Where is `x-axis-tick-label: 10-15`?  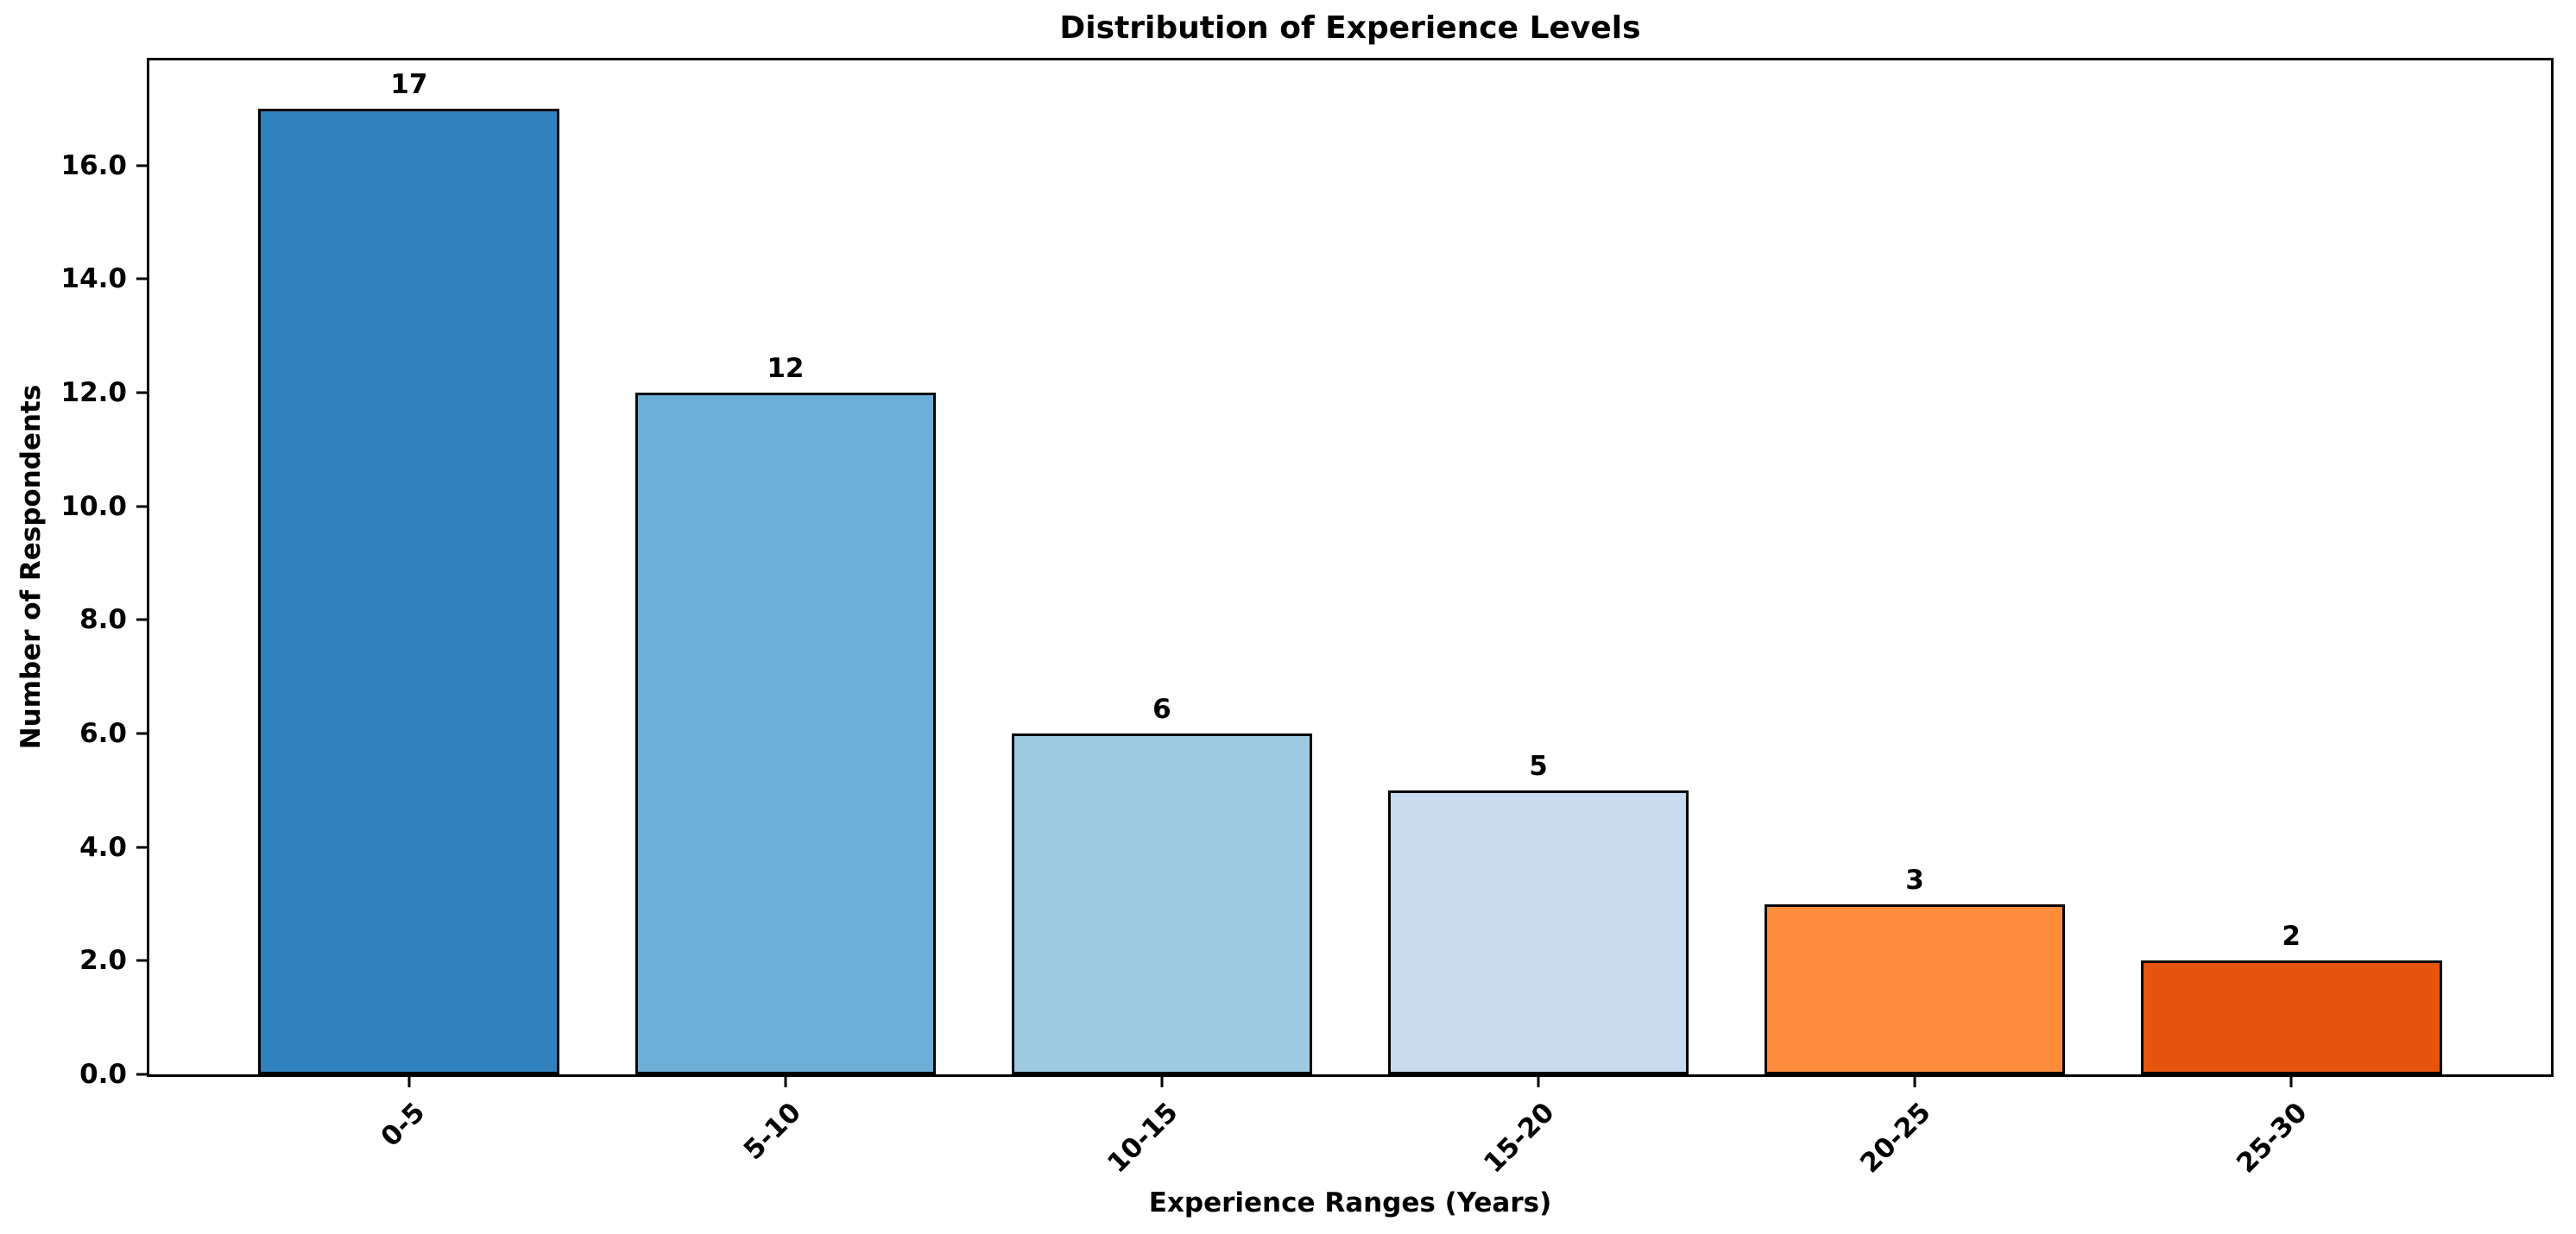
x-axis-tick-label: 10-15 is located at coordinates (1142, 1138).